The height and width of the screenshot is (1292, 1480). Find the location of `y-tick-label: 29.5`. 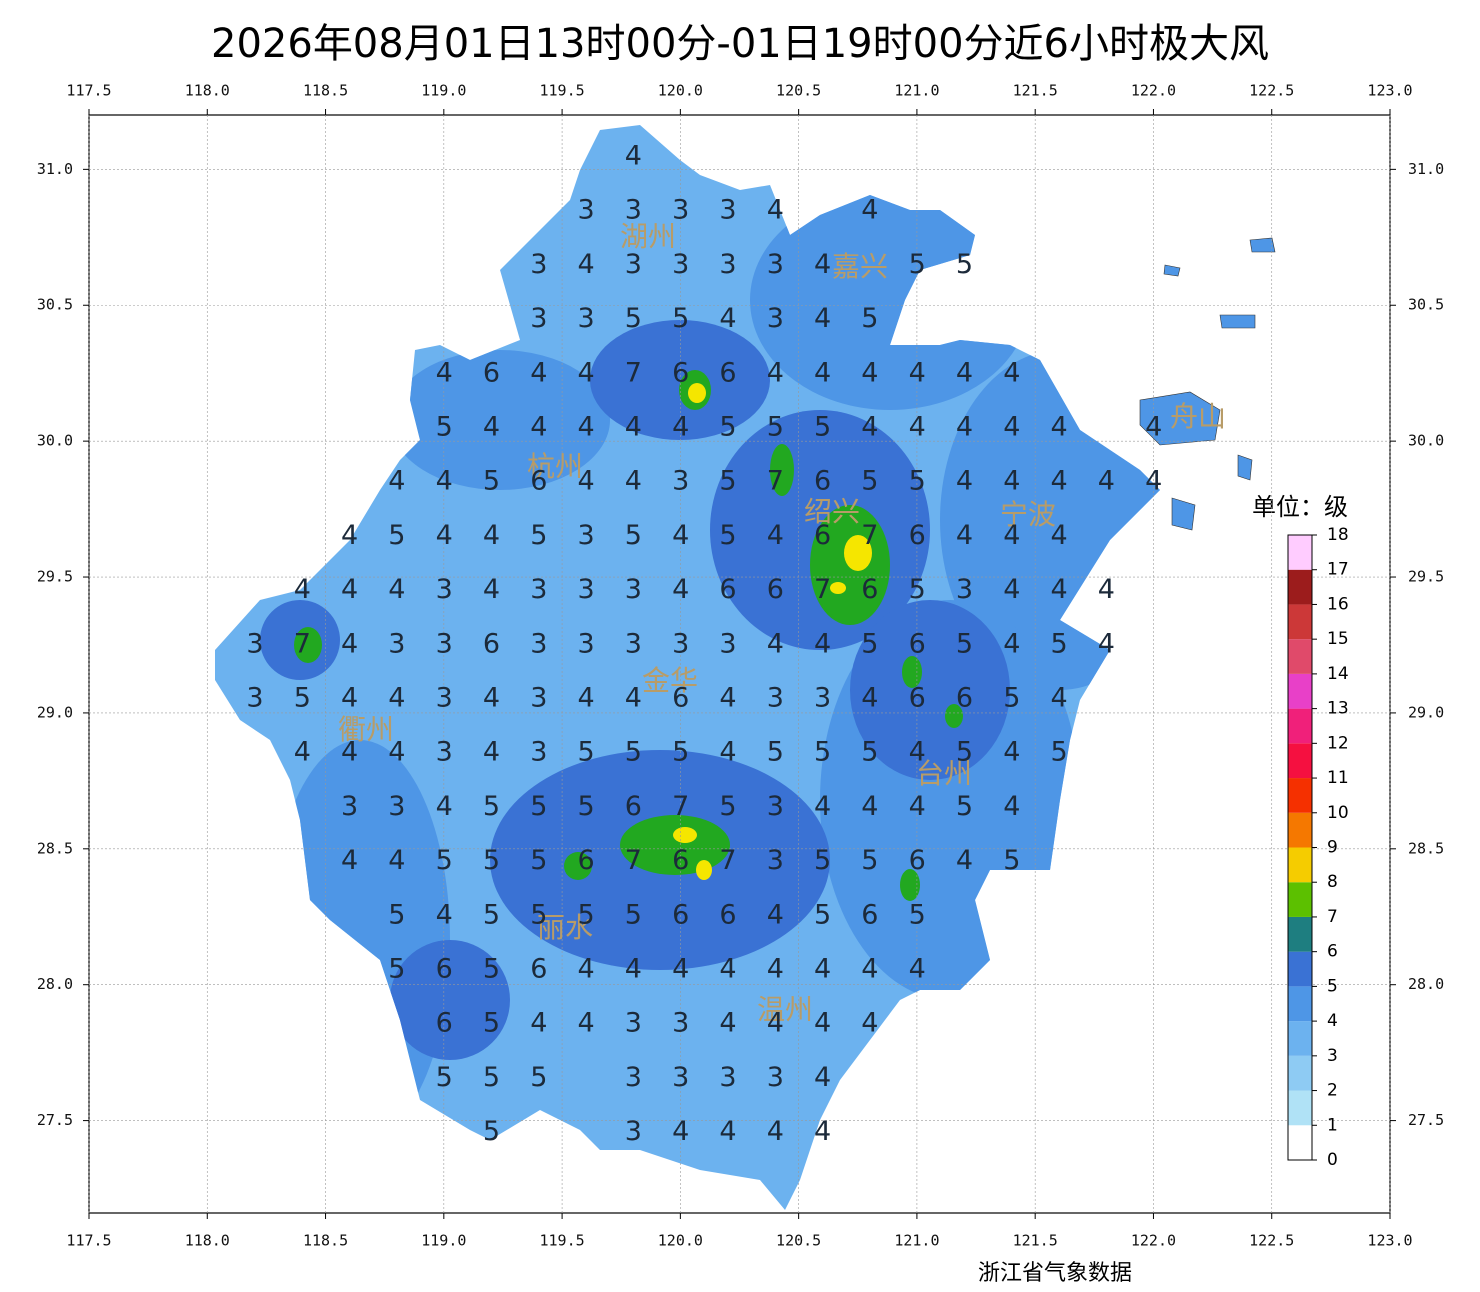

y-tick-label: 29.5 is located at coordinates (1426, 577).